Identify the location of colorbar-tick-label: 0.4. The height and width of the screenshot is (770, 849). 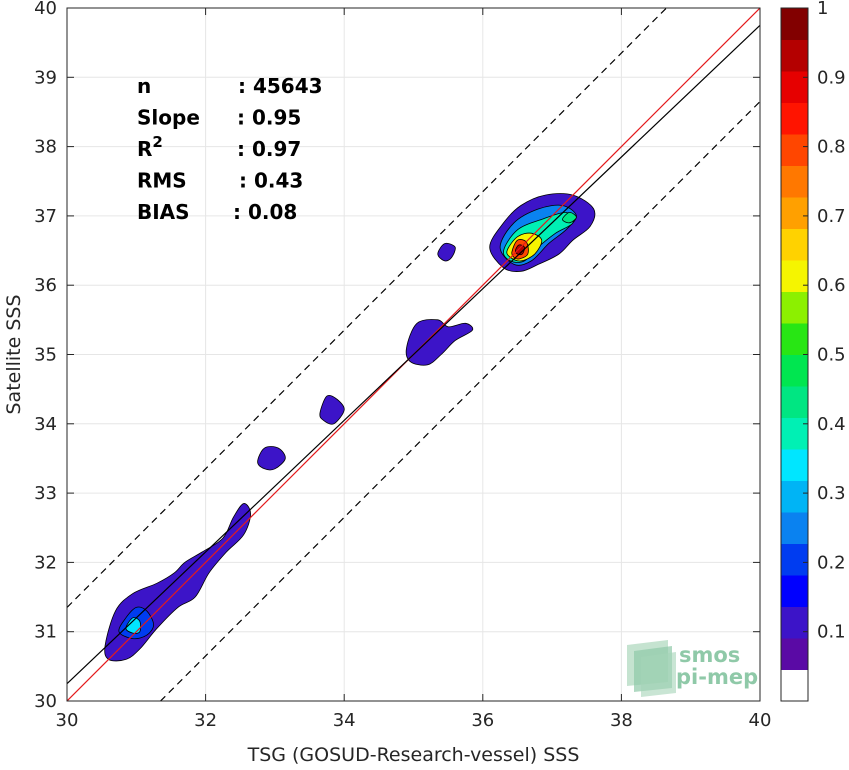
(831, 424).